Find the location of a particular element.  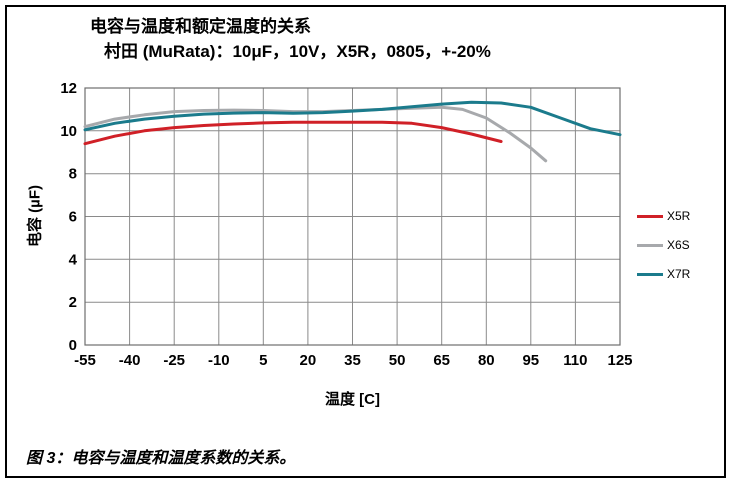

chart-subtitle: 村田 (MuRata)：10μF，10V，X5R，0805，+-20% is located at coordinates (297, 51).